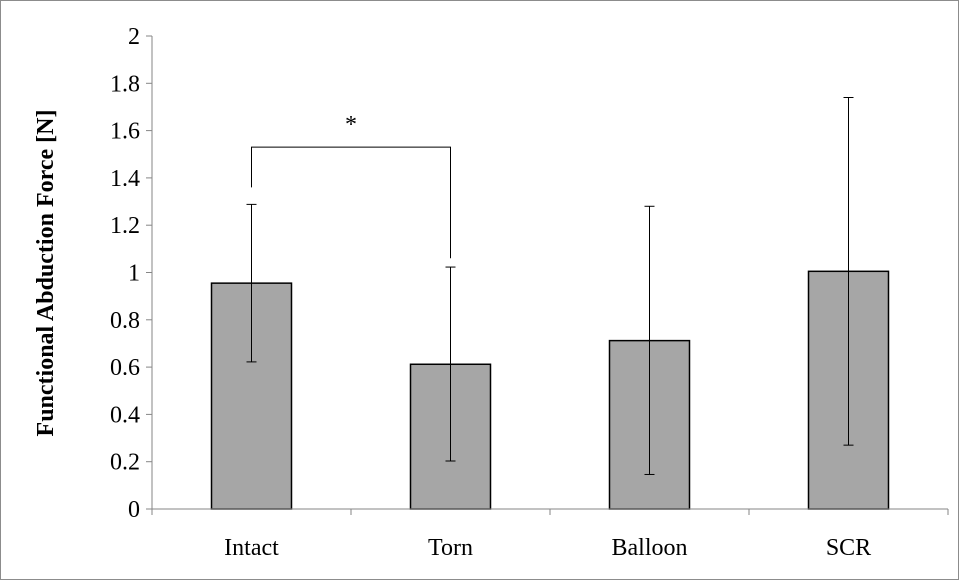 Image resolution: width=959 pixels, height=580 pixels. I want to click on x-tick-label-scr: SCR, so click(848, 548).